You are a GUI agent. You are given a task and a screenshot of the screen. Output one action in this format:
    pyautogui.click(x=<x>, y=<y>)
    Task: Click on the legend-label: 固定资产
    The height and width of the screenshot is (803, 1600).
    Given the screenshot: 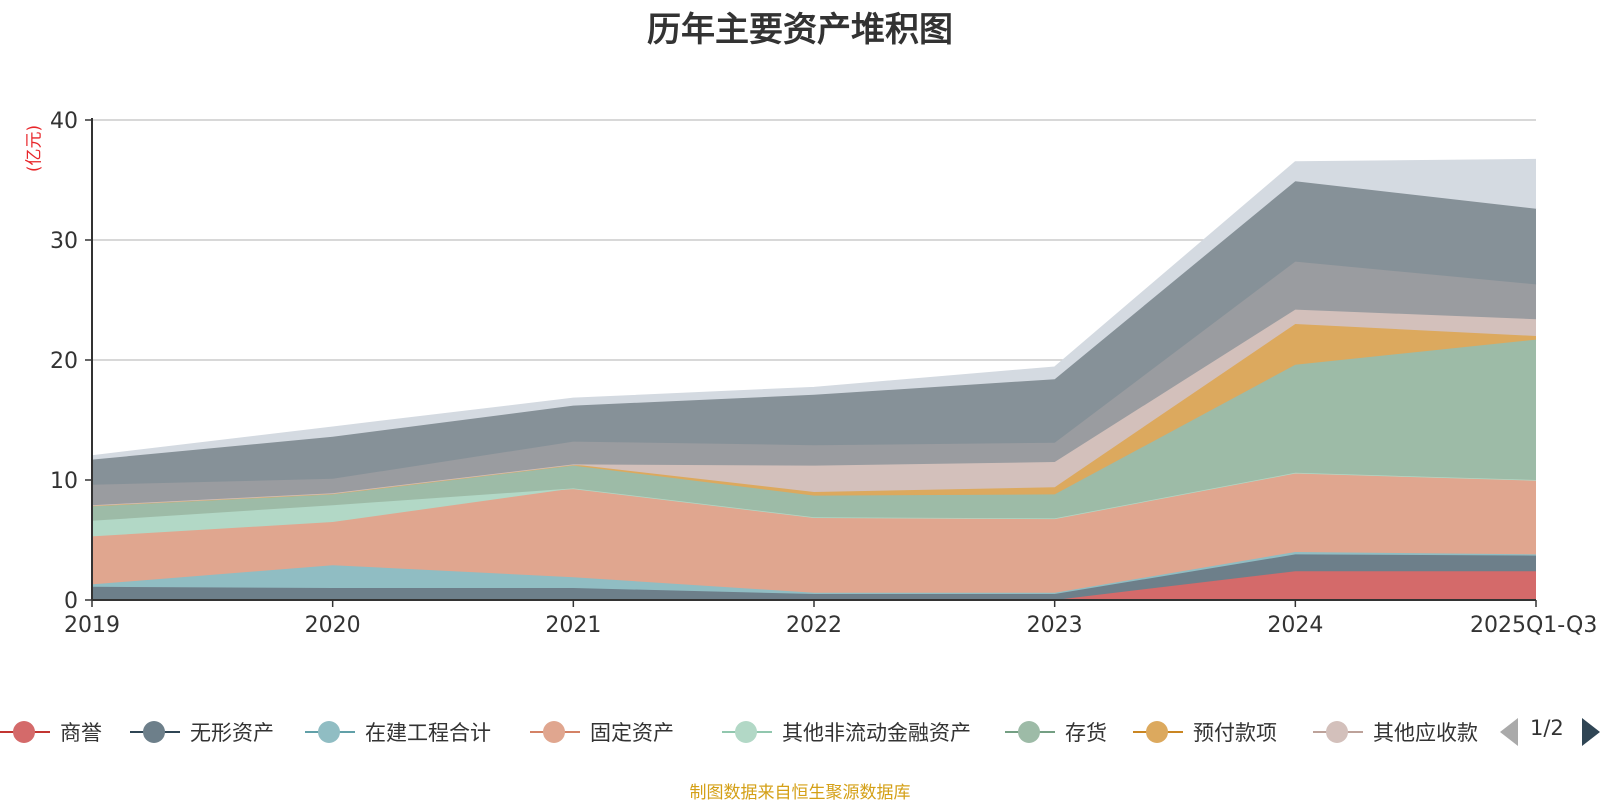 What is the action you would take?
    pyautogui.click(x=632, y=733)
    